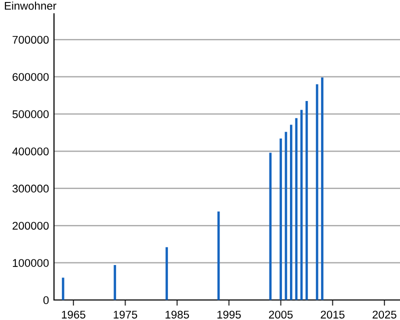  I want to click on x-tick-label: 1995, so click(229, 314).